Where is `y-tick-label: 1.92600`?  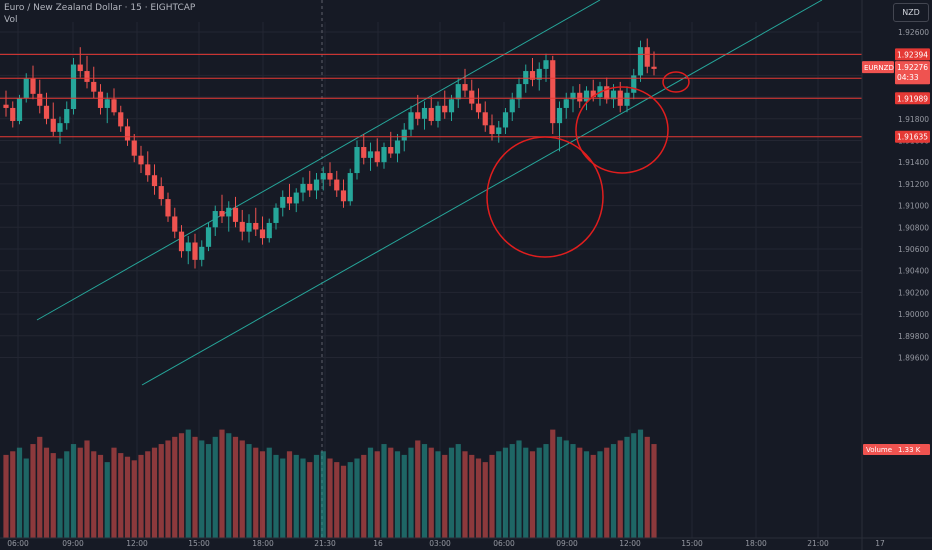 y-tick-label: 1.92600 is located at coordinates (913, 32).